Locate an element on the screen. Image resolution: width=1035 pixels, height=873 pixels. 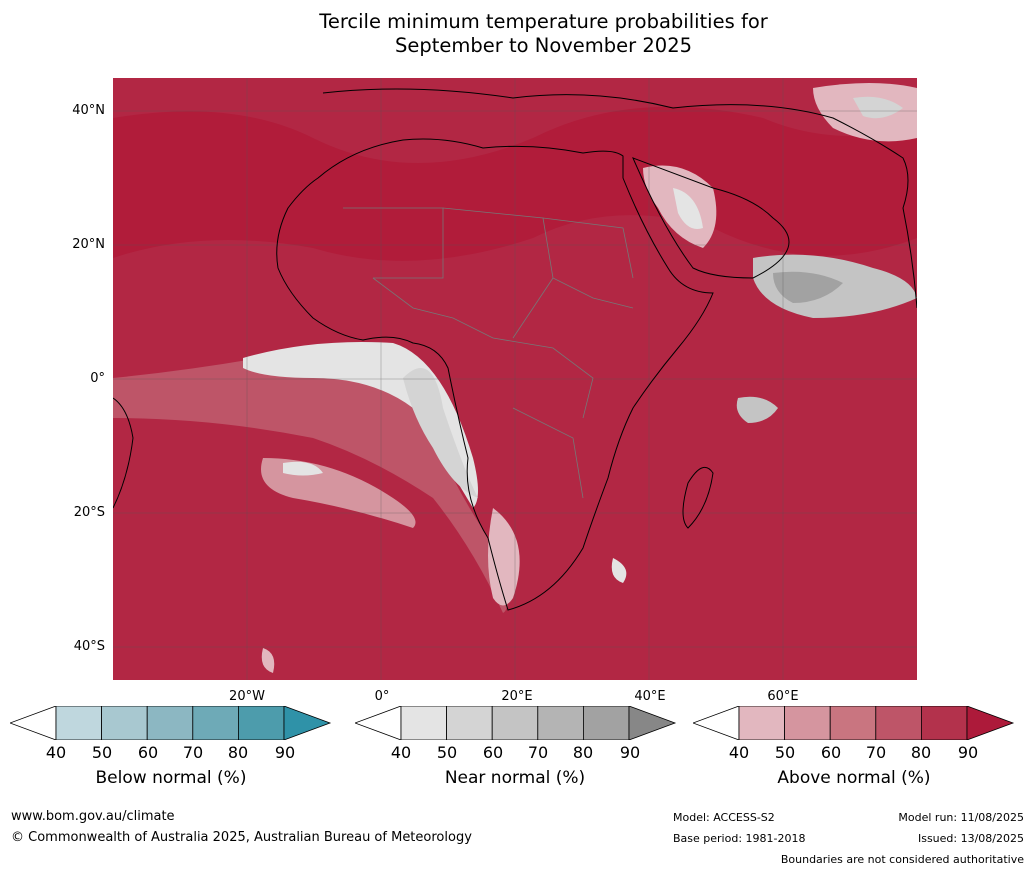
model-text: Model: ACCESS-S2 is located at coordinates (724, 817).